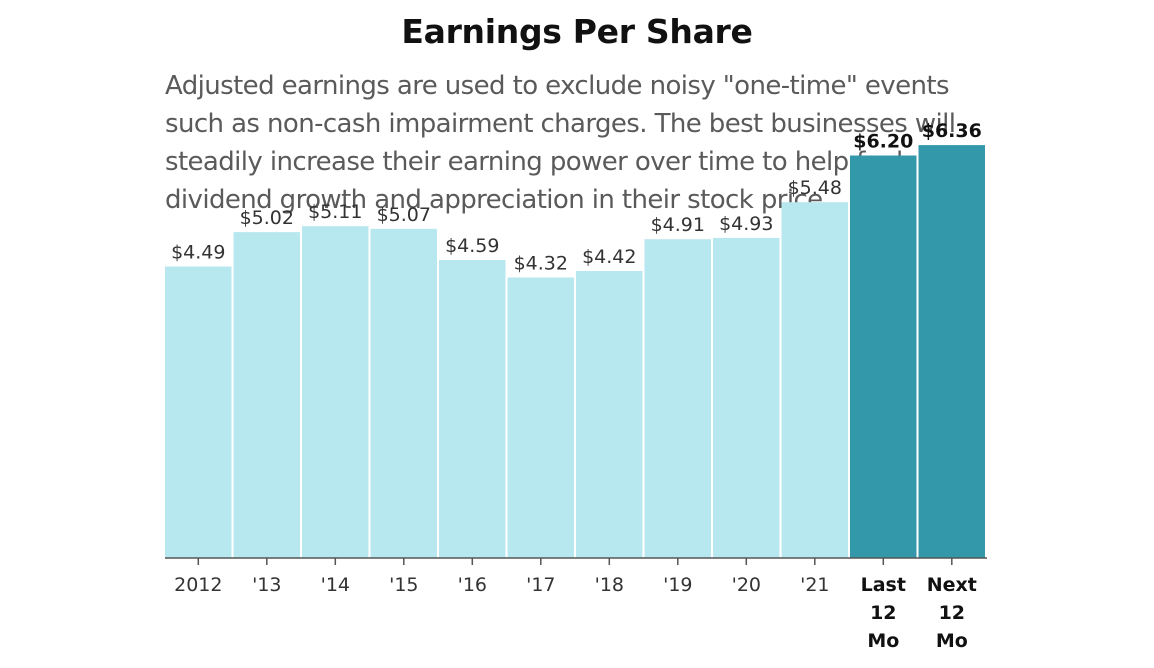  What do you see at coordinates (883, 142) in the screenshot?
I see `data-label: $6.20` at bounding box center [883, 142].